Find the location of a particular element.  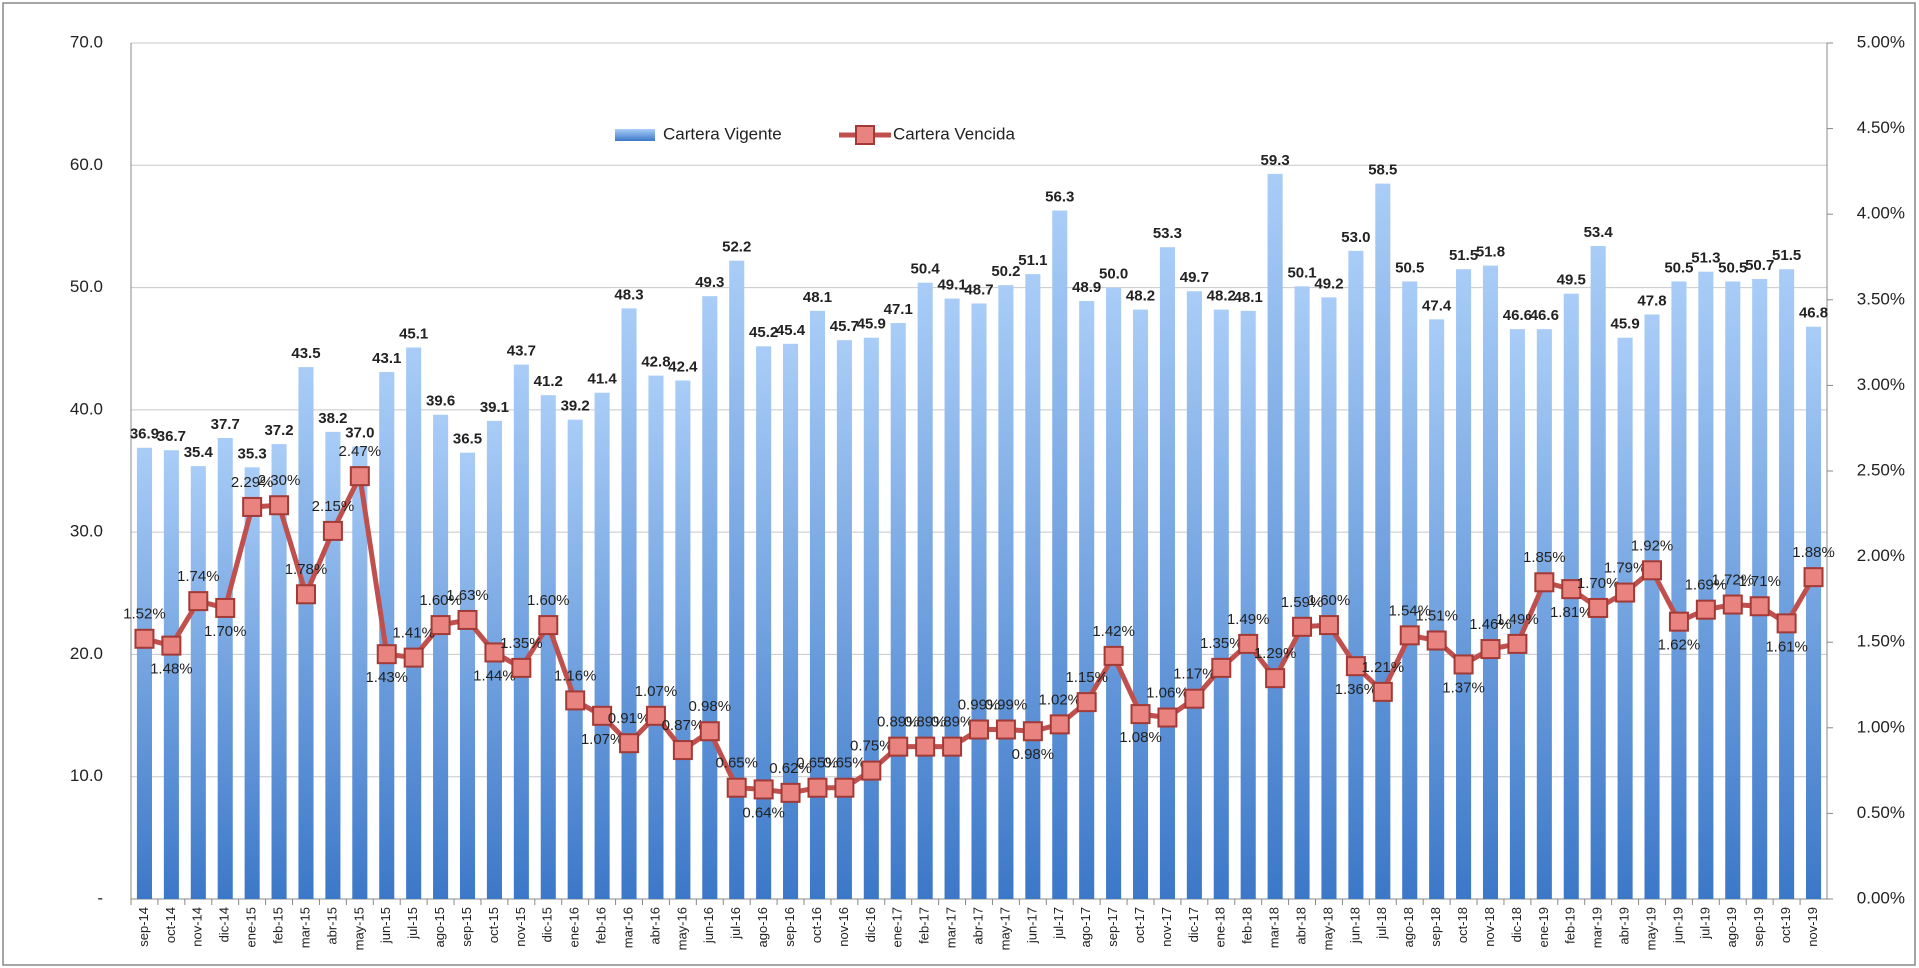

bar-label: 35.3 is located at coordinates (252, 453).